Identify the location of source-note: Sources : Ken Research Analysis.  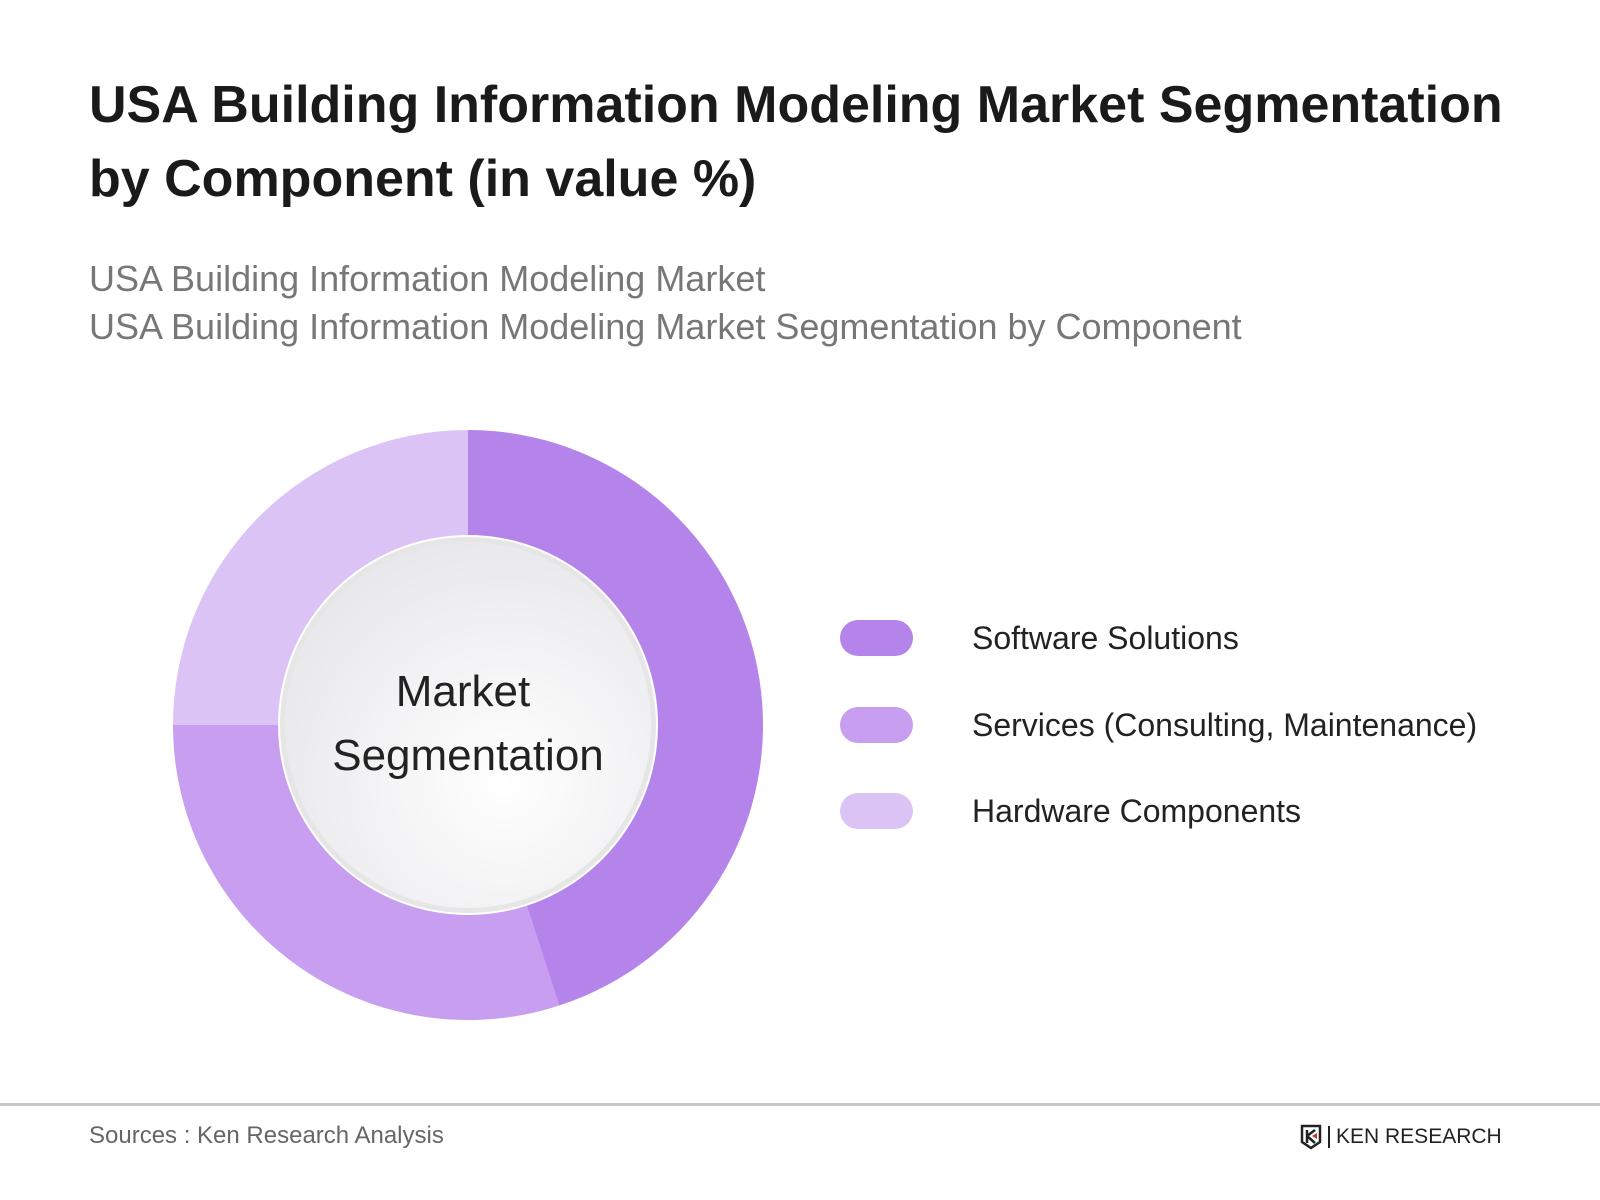
(266, 1135).